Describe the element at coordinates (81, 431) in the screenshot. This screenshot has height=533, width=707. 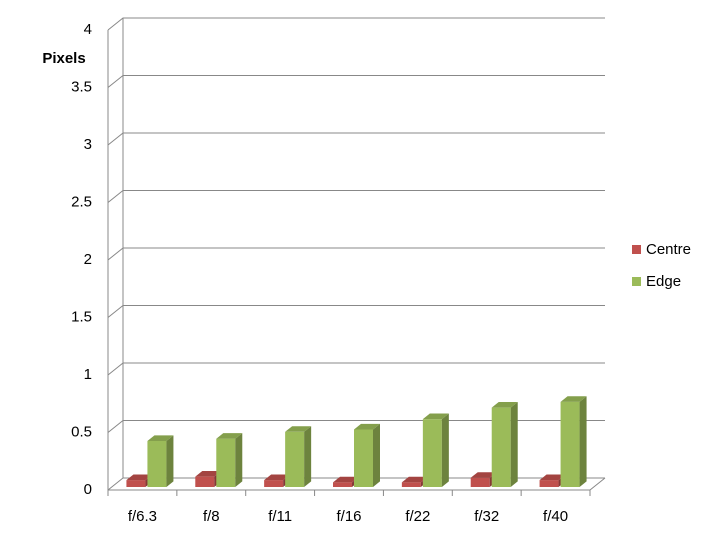
I see `y-tick-label: 0.5` at that location.